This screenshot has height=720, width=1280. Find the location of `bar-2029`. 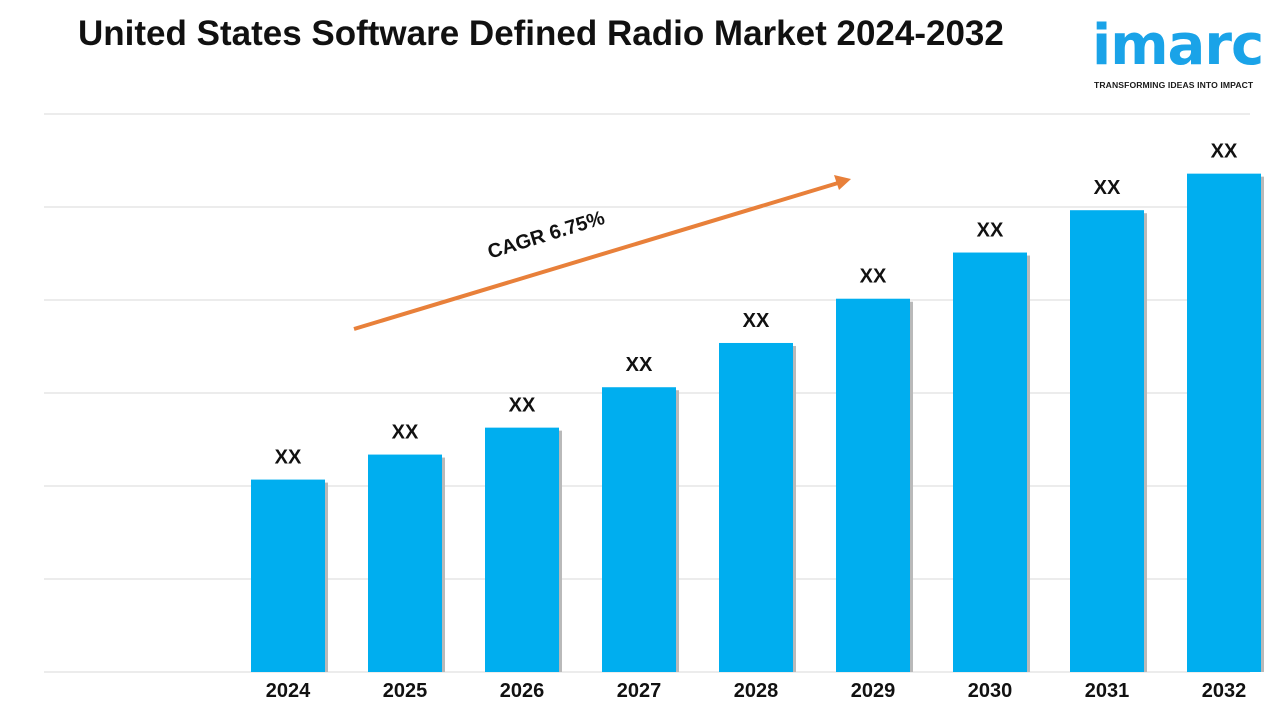

bar-2029 is located at coordinates (873, 485).